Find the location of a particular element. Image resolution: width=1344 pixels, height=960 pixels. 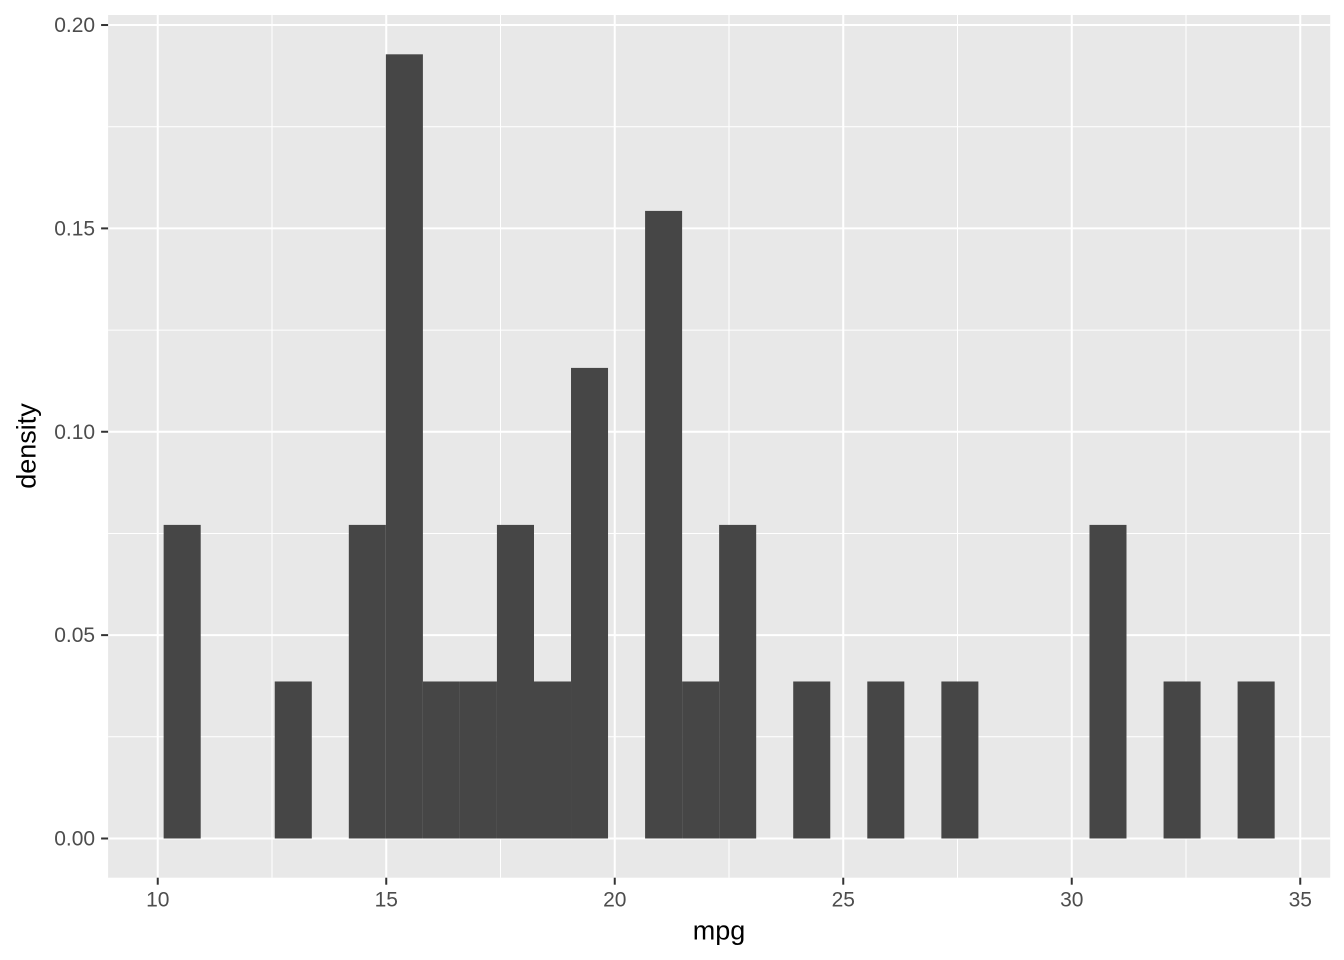

x-tick-label: 25 is located at coordinates (843, 900).